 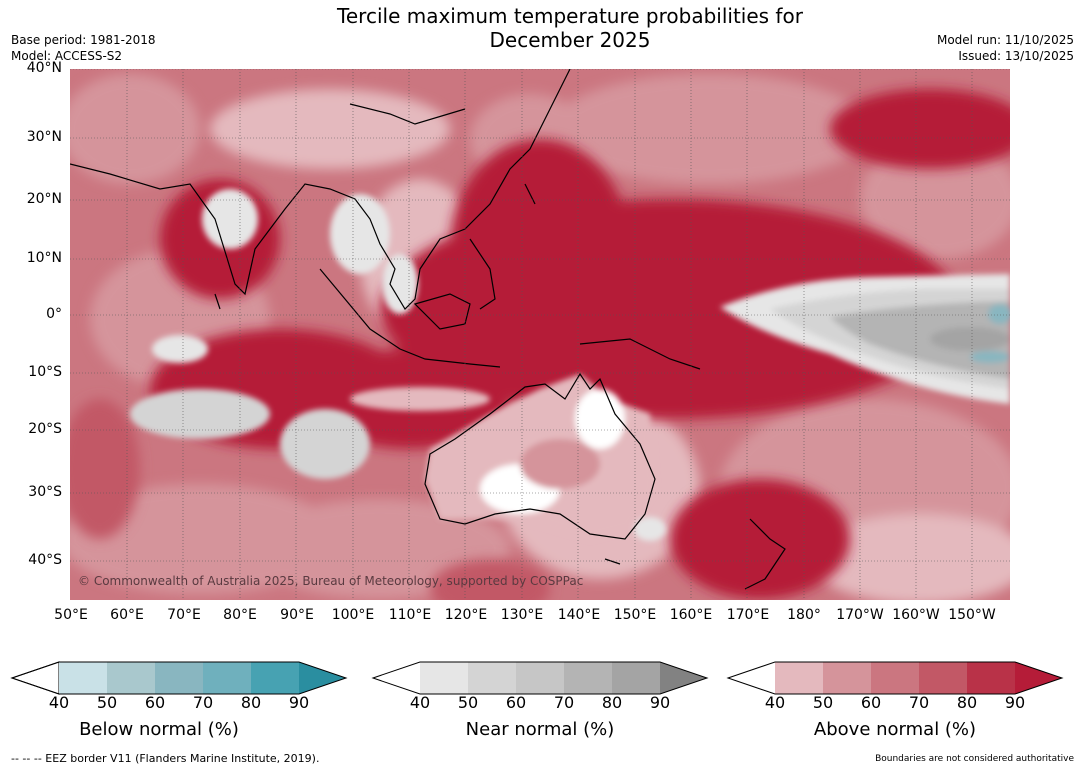 What do you see at coordinates (217, 301) in the screenshot?
I see `sri-lanka` at bounding box center [217, 301].